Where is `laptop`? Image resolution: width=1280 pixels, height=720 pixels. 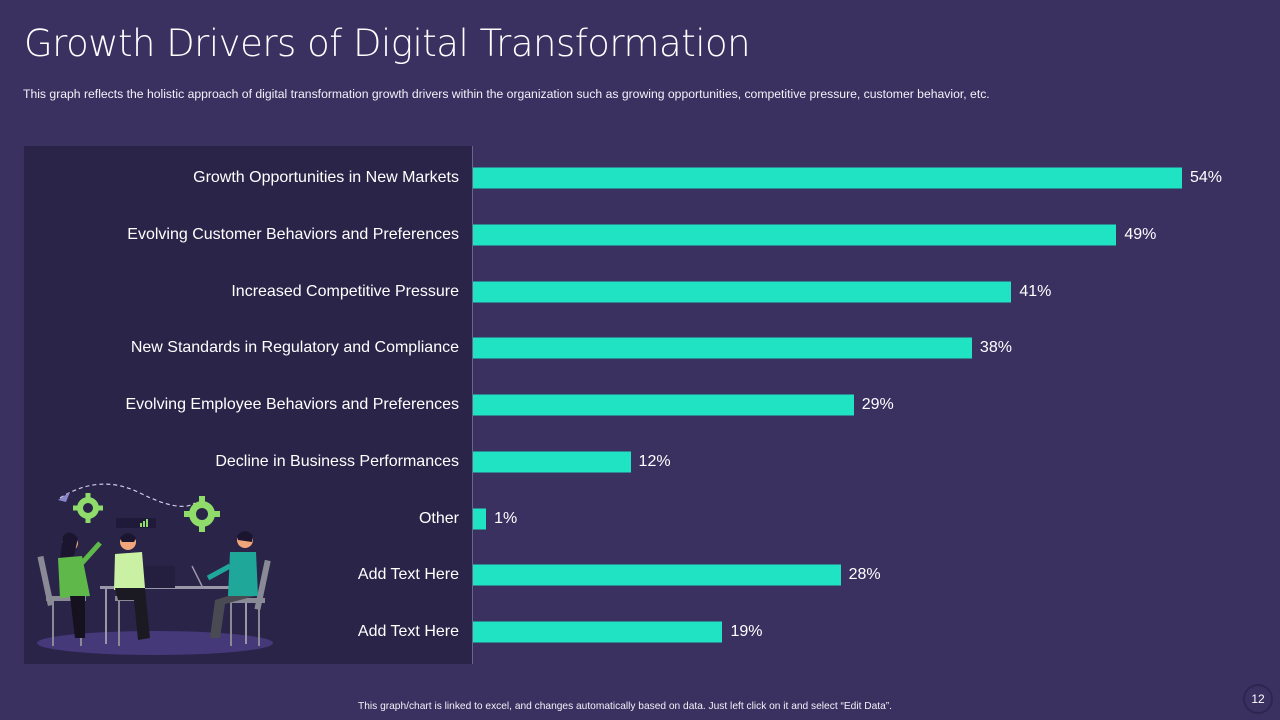 laptop is located at coordinates (157, 577).